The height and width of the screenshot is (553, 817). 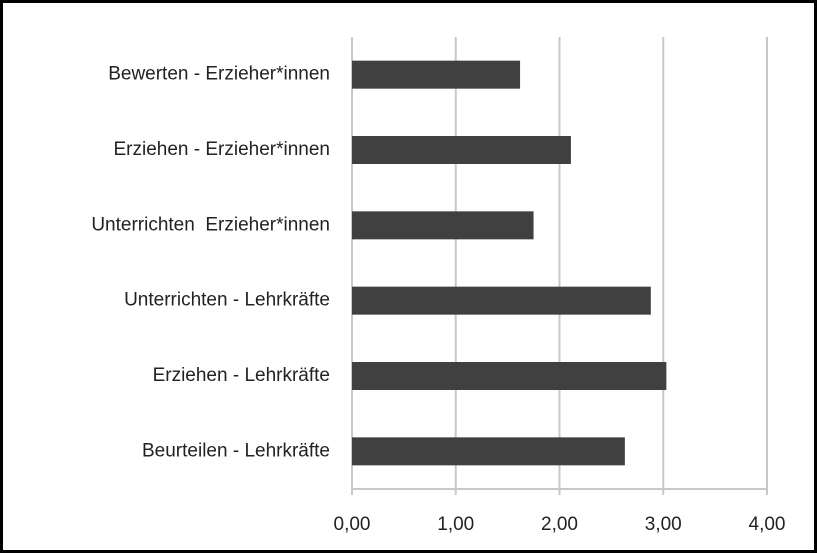 What do you see at coordinates (352, 524) in the screenshot?
I see `x-tick-label: 0,00` at bounding box center [352, 524].